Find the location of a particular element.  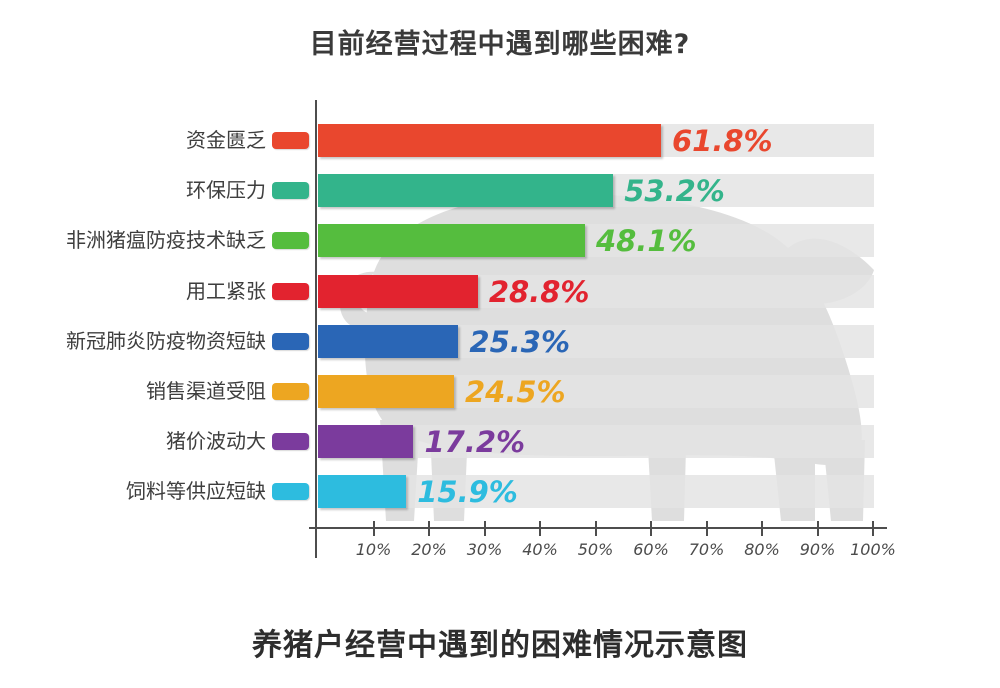

category-label: 饲料等供应短缺 is located at coordinates (196, 491).